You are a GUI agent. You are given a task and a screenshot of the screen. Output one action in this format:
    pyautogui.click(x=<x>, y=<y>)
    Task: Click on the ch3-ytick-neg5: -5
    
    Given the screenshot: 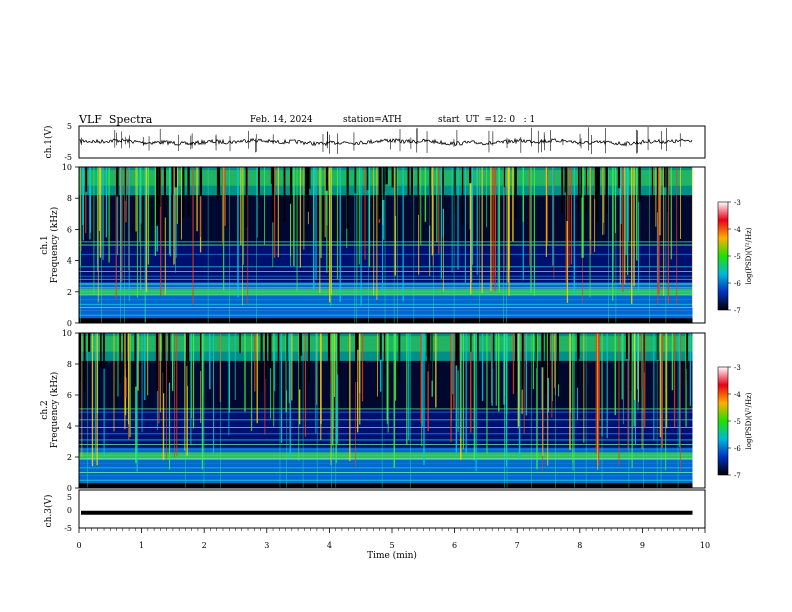 What is the action you would take?
    pyautogui.click(x=68, y=528)
    